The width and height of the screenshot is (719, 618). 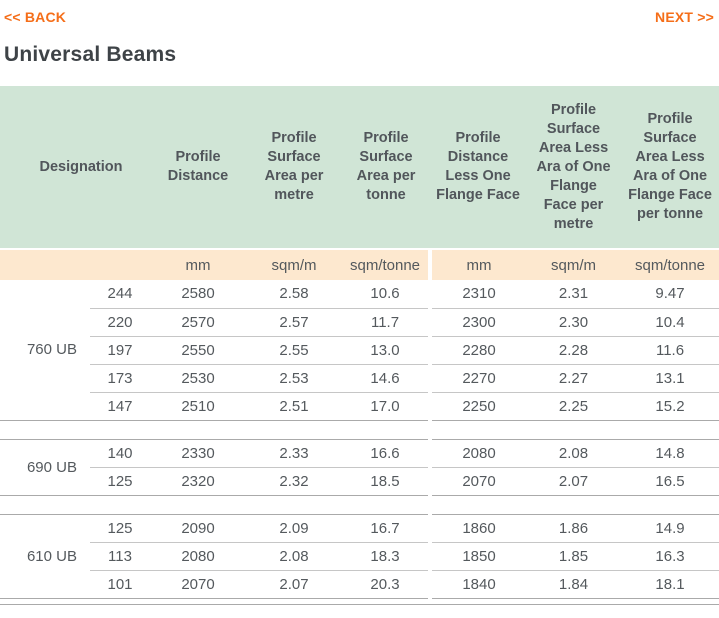 I want to click on header-psa-per-metre: Profile Surface Area per metre, so click(x=294, y=167).